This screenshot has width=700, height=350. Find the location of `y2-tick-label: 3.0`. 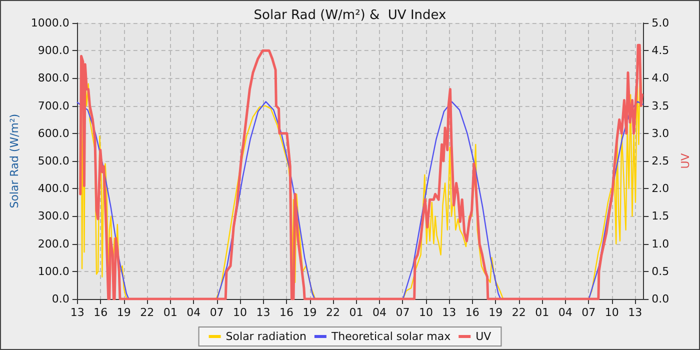

y2-tick-label: 3.0 is located at coordinates (661, 133).